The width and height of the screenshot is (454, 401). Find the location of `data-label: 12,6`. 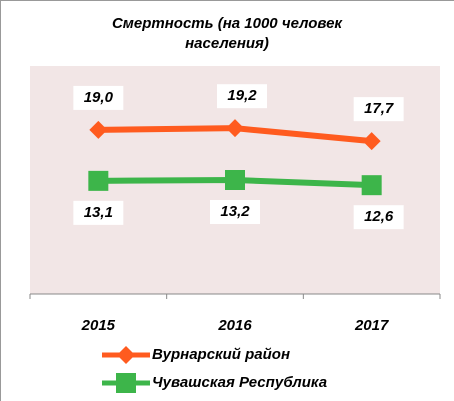

data-label: 12,6 is located at coordinates (379, 216).